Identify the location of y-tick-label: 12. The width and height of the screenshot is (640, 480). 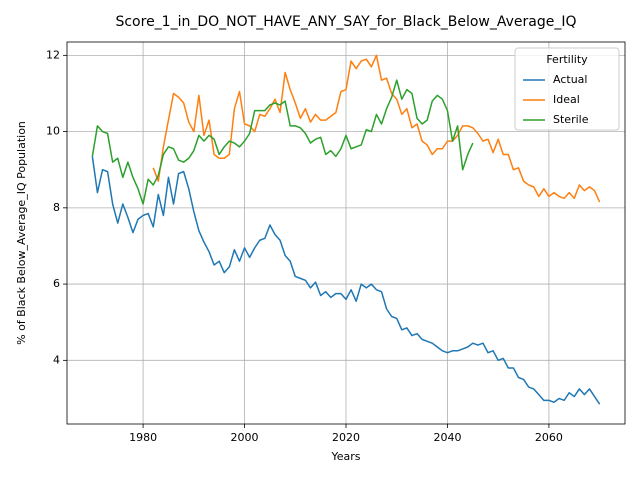
(53, 54).